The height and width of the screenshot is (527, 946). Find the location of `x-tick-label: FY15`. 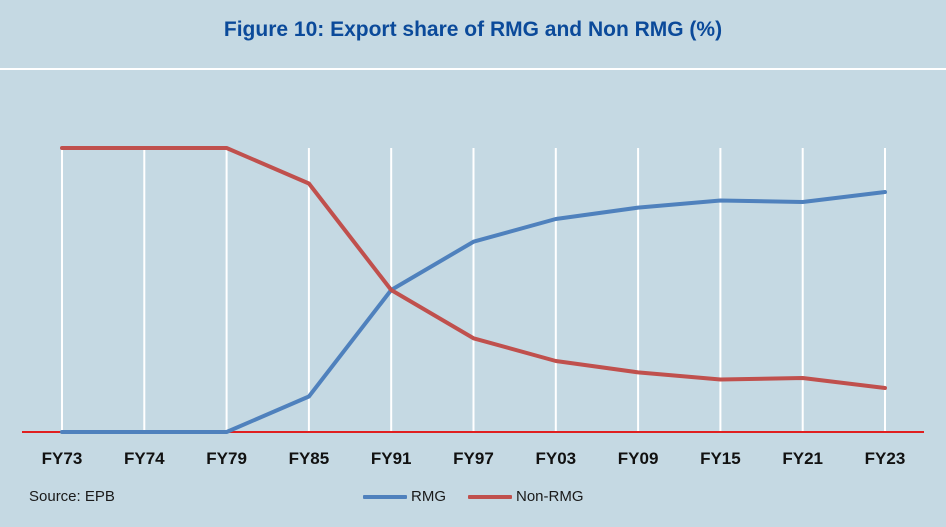

x-tick-label: FY15 is located at coordinates (720, 458).